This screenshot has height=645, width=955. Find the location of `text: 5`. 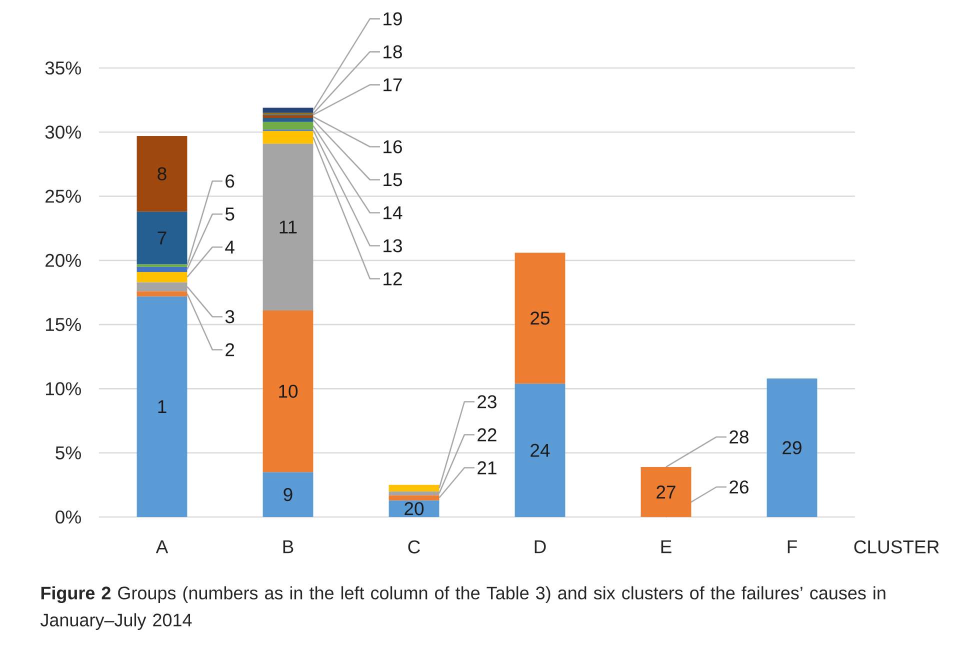

text: 5 is located at coordinates (229, 214).